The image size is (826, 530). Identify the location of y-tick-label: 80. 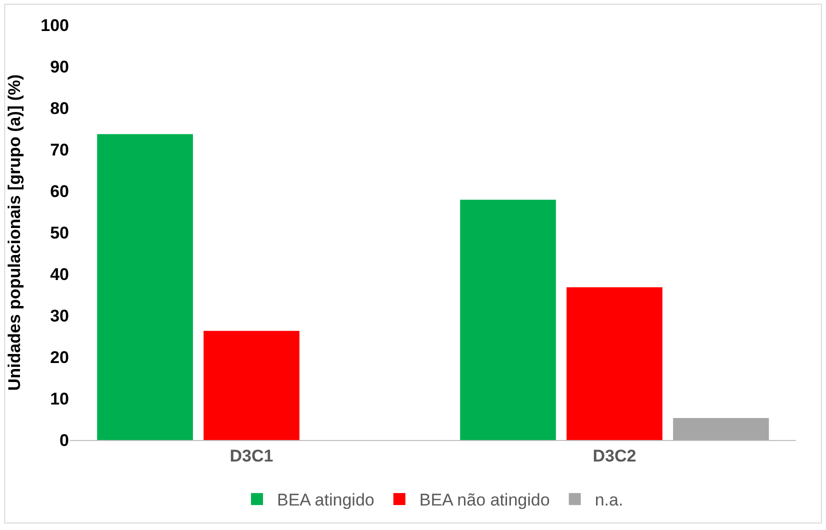
(59, 108).